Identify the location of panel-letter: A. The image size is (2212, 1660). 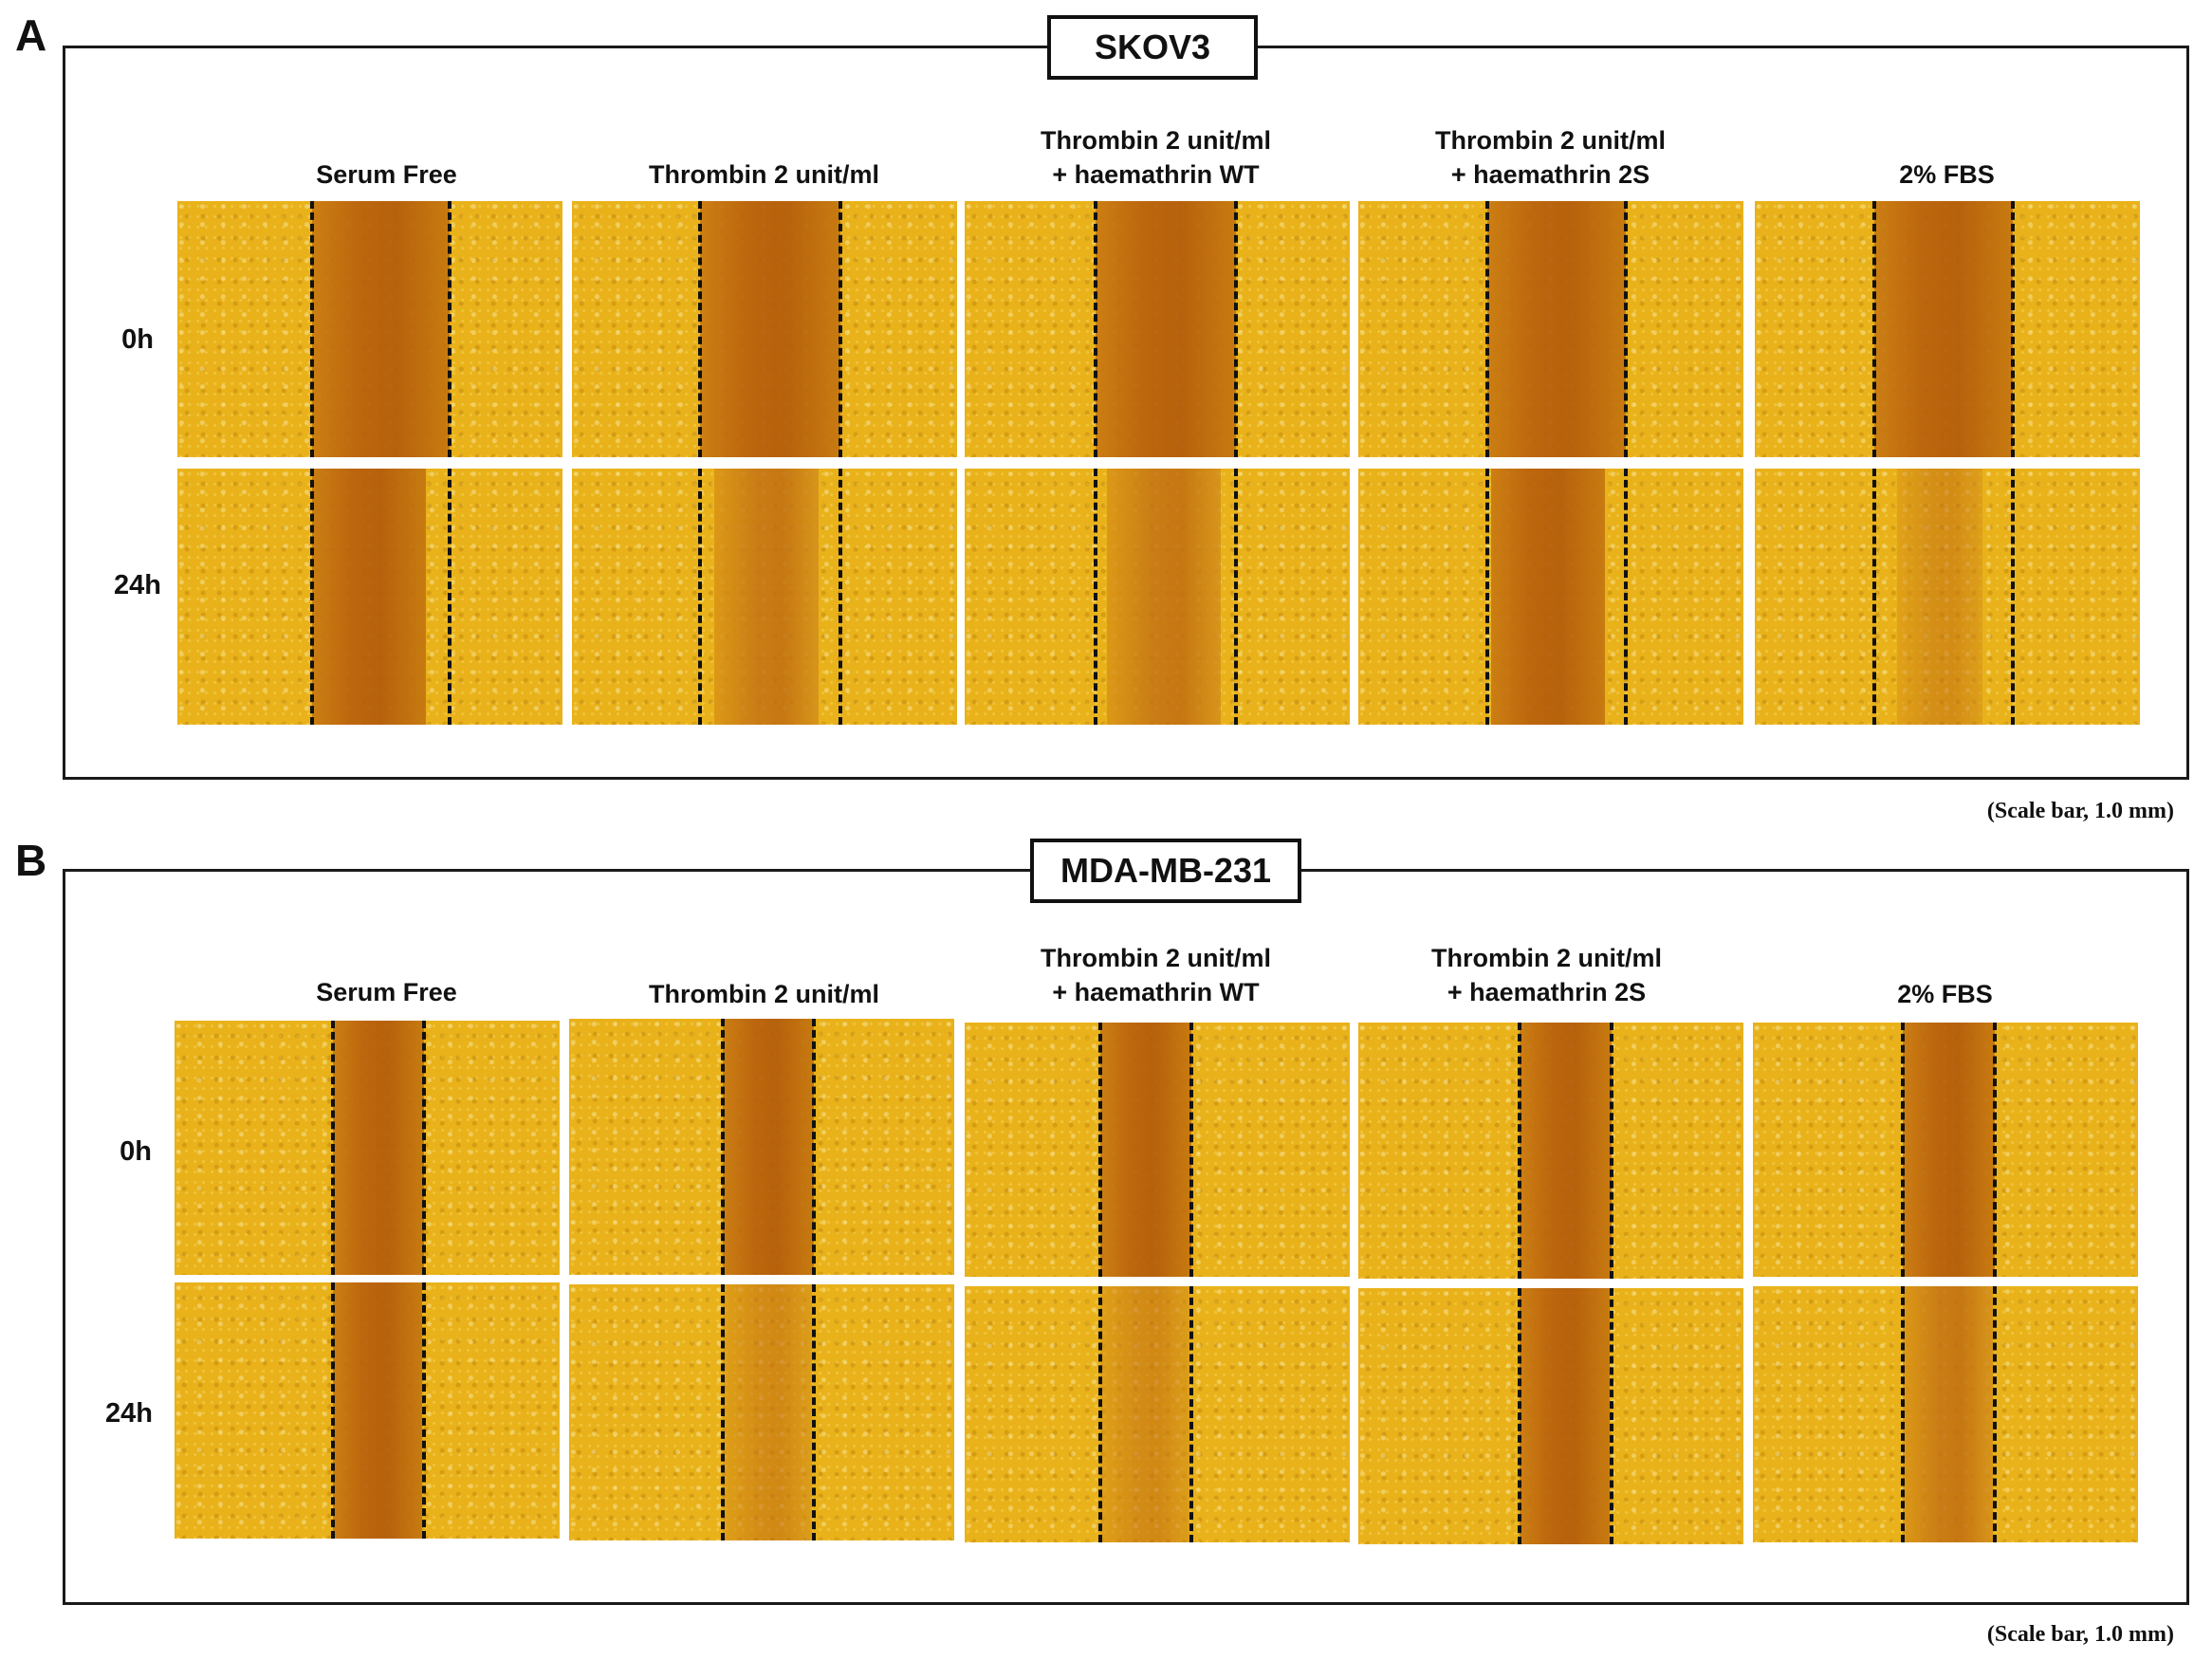
(31, 35).